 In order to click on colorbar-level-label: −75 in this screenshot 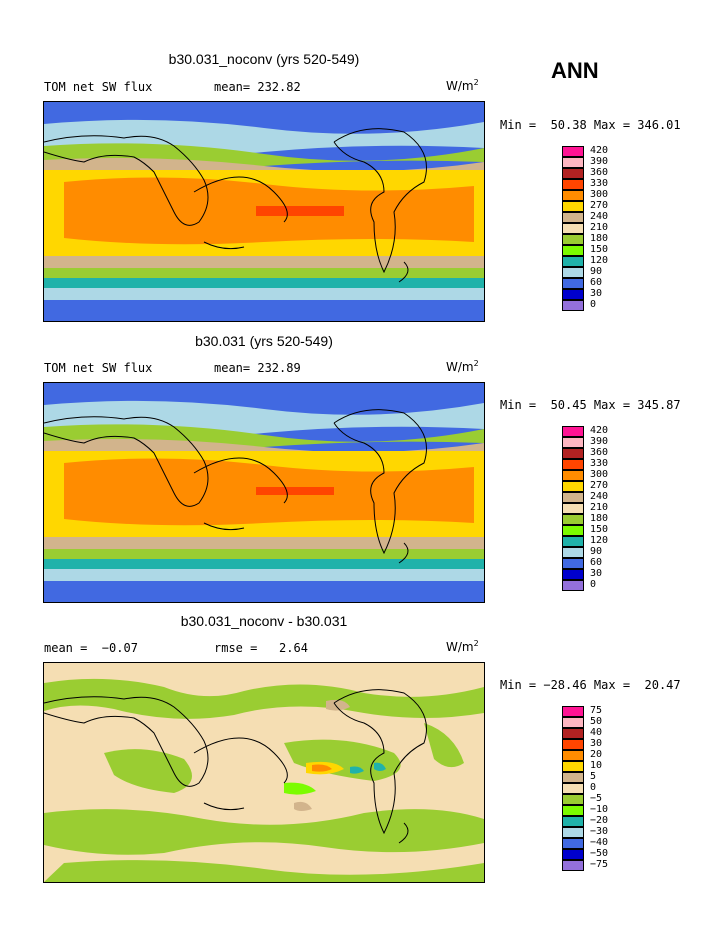, I will do `click(599, 864)`.